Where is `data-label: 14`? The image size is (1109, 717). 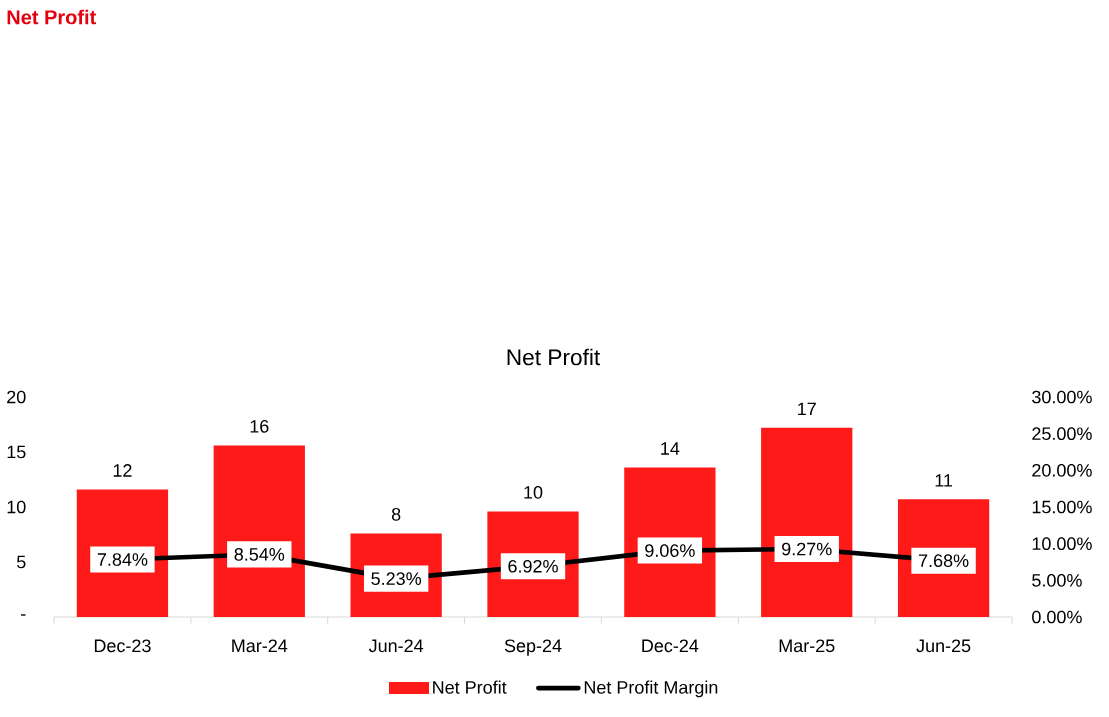 data-label: 14 is located at coordinates (670, 448).